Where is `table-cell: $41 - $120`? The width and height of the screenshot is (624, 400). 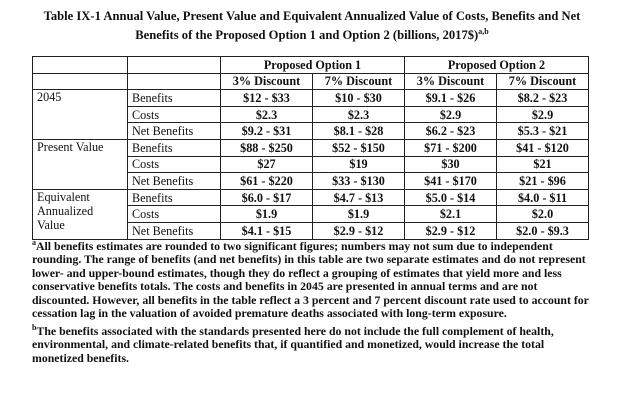 table-cell: $41 - $120 is located at coordinates (542, 147).